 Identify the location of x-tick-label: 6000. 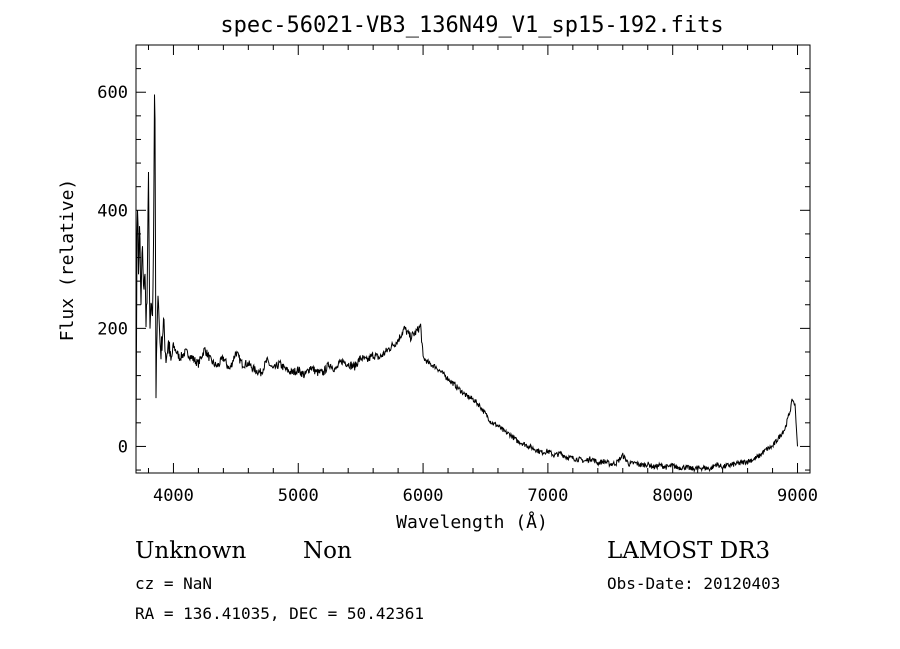
(423, 496).